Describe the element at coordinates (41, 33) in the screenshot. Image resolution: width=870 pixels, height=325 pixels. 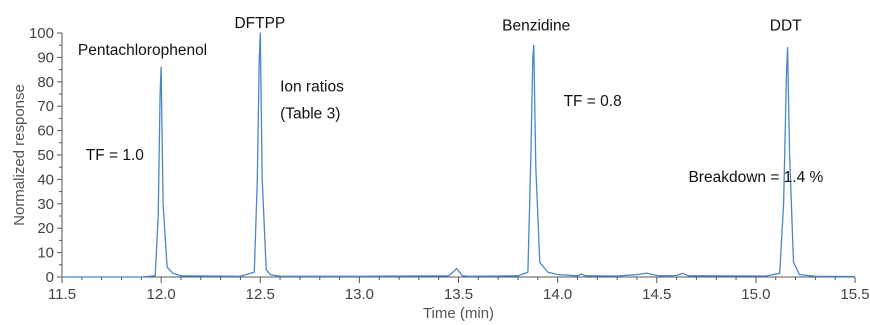
I see `y-tick-label: 100` at that location.